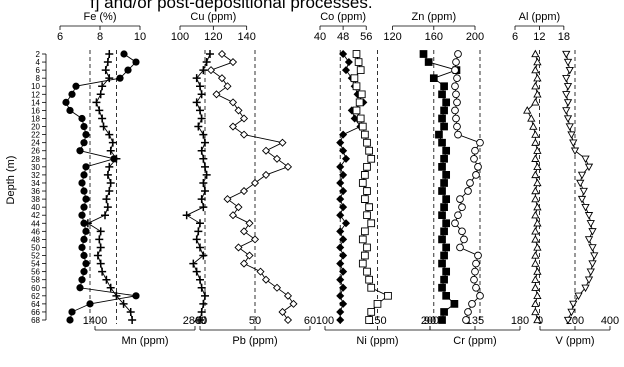 Image resolution: width=624 pixels, height=367 pixels. What do you see at coordinates (475, 321) in the screenshot?
I see `cr-tick-label: 135` at bounding box center [475, 321].